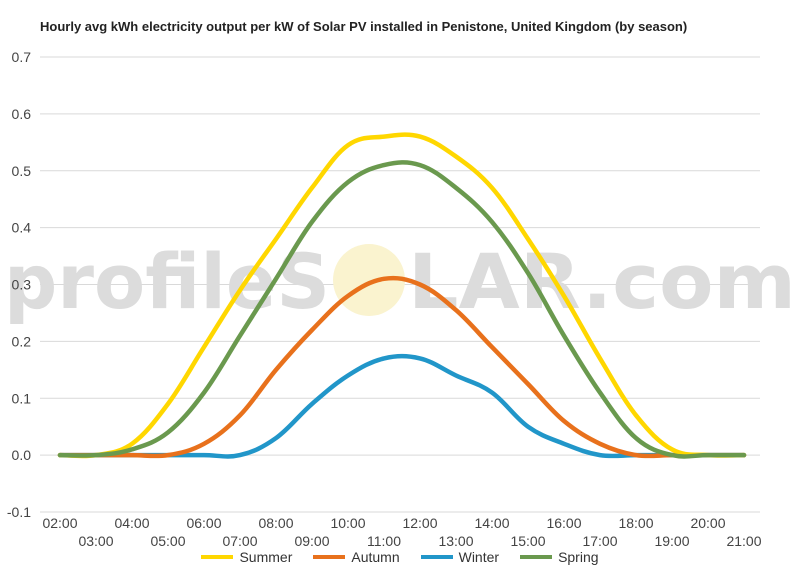 The image size is (800, 570). Describe the element at coordinates (95, 541) in the screenshot. I see `x-tick-label: 03:00` at that location.